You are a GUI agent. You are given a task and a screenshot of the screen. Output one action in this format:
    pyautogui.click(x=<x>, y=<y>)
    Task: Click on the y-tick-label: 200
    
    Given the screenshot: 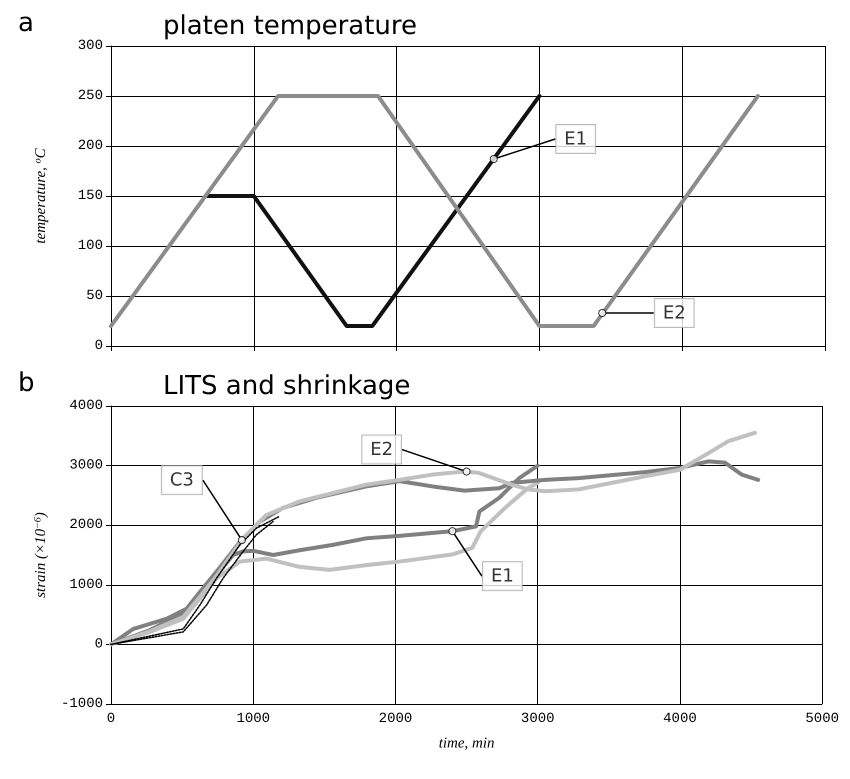 What is the action you would take?
    pyautogui.click(x=90, y=146)
    